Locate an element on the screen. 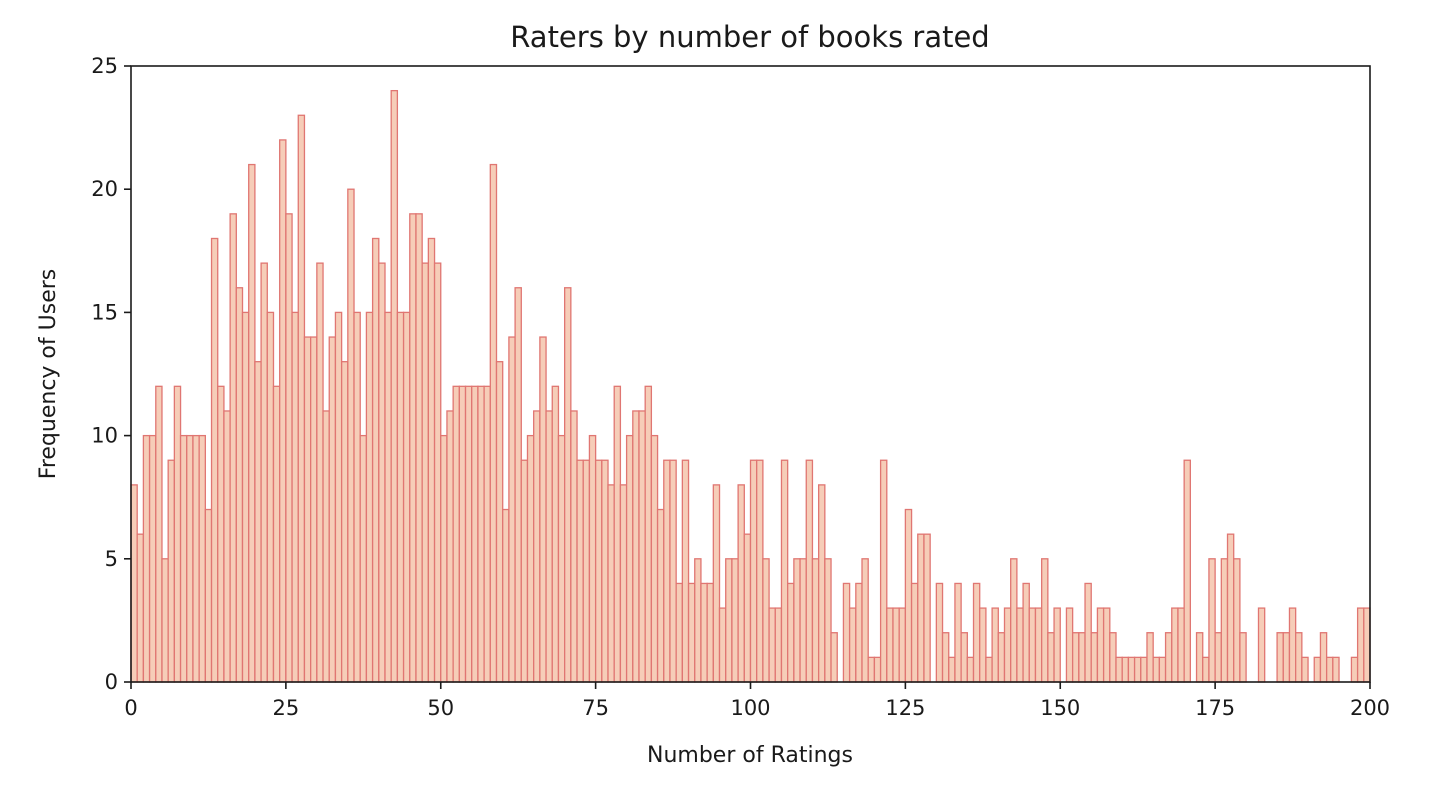 The width and height of the screenshot is (1444, 792). x-axis-ticks: 0 25 50 75 100 125 150 175 200 is located at coordinates (757, 701).